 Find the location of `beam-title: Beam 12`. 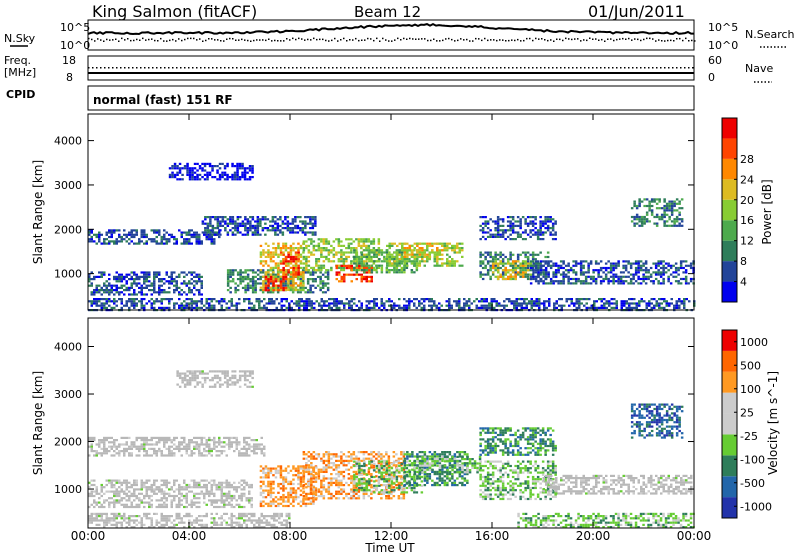

beam-title: Beam 12 is located at coordinates (387, 12).